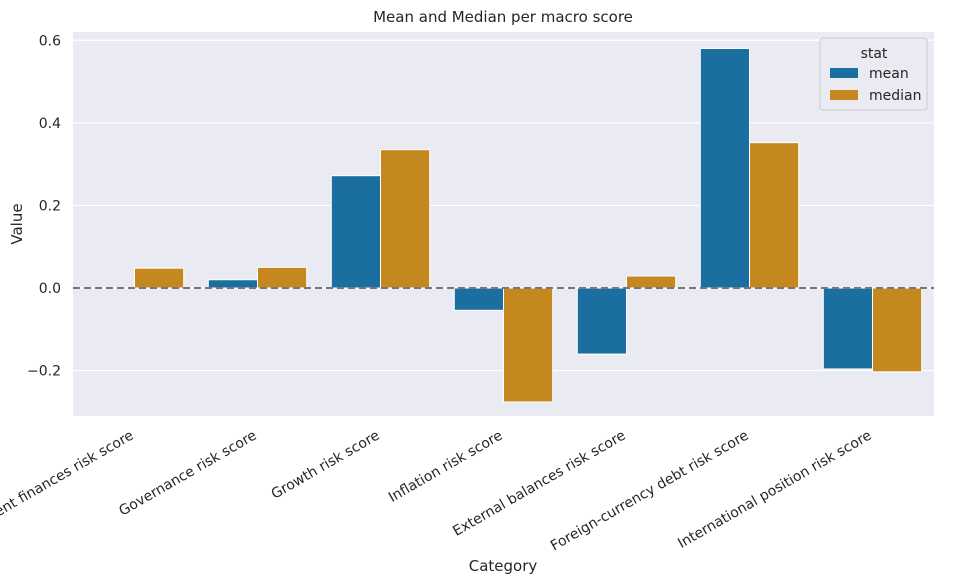 This screenshot has height=584, width=977. I want to click on legend-swatch-median, so click(844, 95).